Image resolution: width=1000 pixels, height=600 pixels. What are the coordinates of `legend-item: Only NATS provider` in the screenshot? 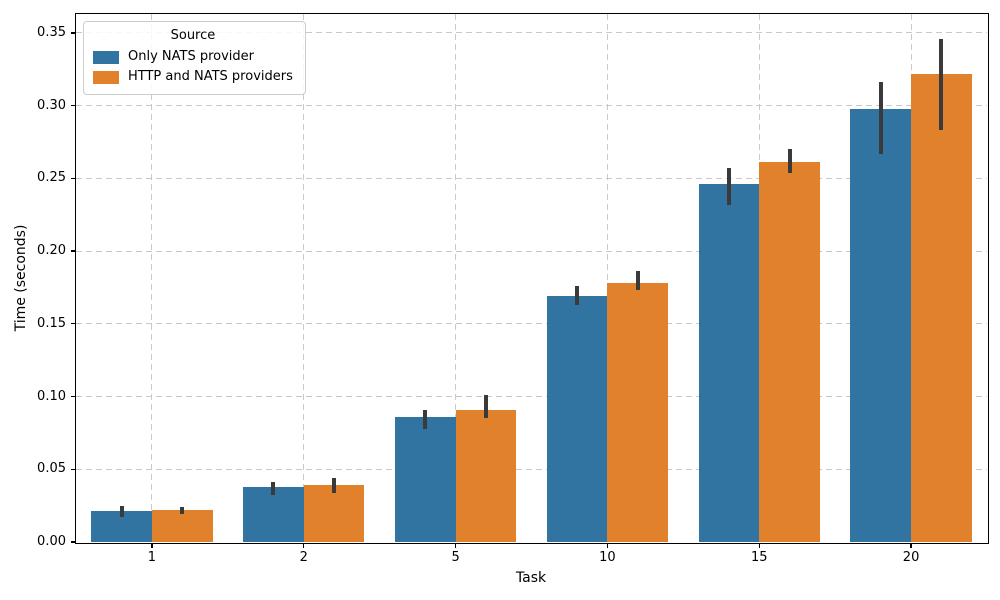 It's located at (193, 57).